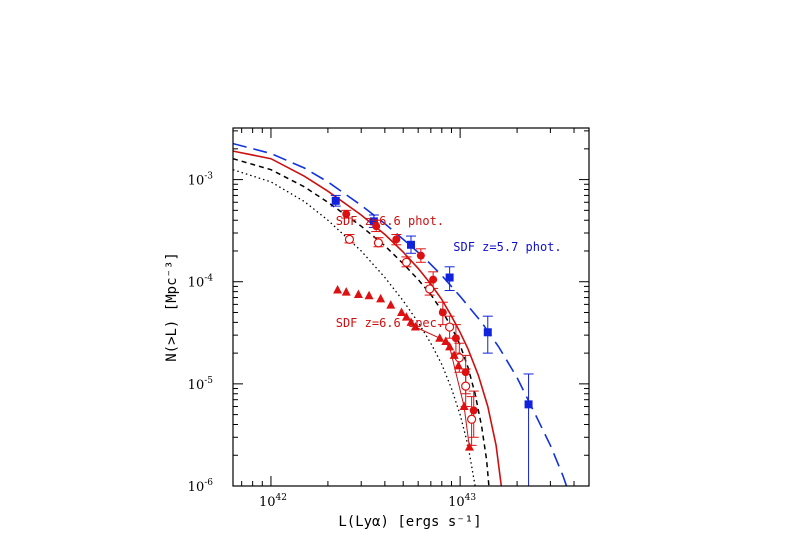 The image size is (800, 533). Describe the element at coordinates (390, 323) in the screenshot. I see `annotation-label: SDF z=6.6 spec.` at that location.